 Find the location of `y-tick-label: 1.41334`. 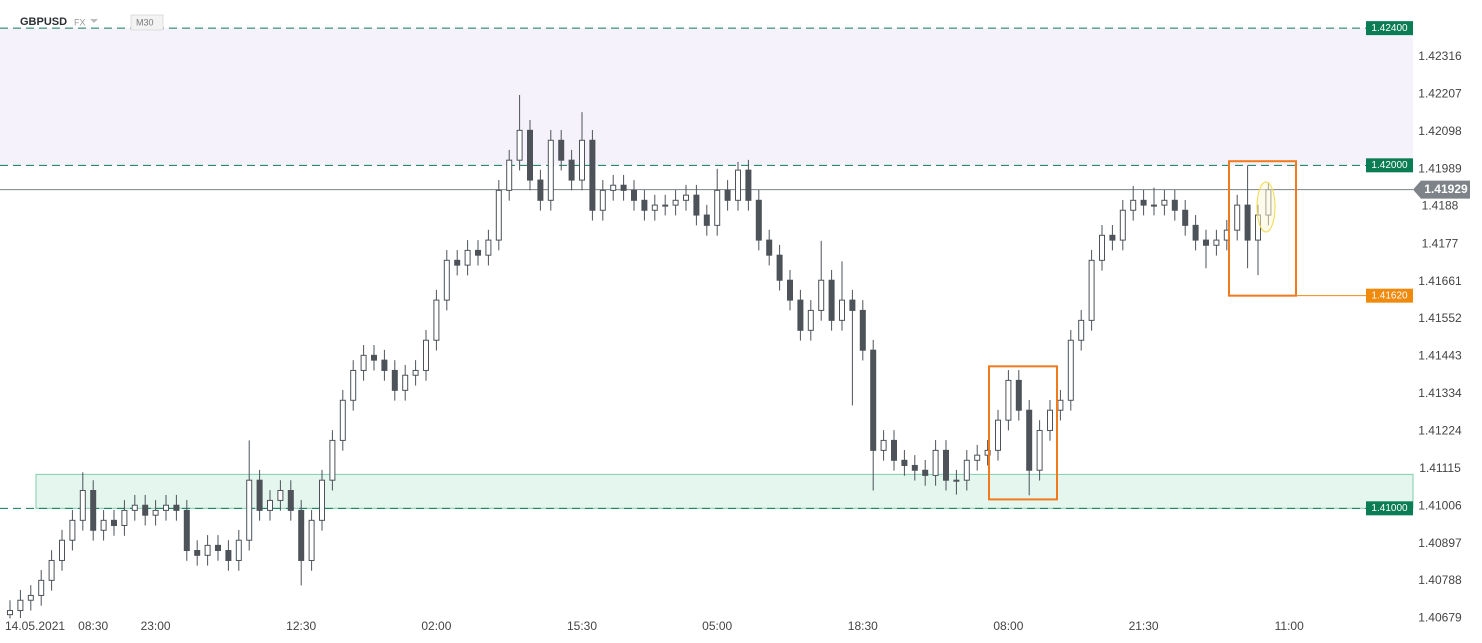

y-tick-label: 1.41334 is located at coordinates (1440, 393).